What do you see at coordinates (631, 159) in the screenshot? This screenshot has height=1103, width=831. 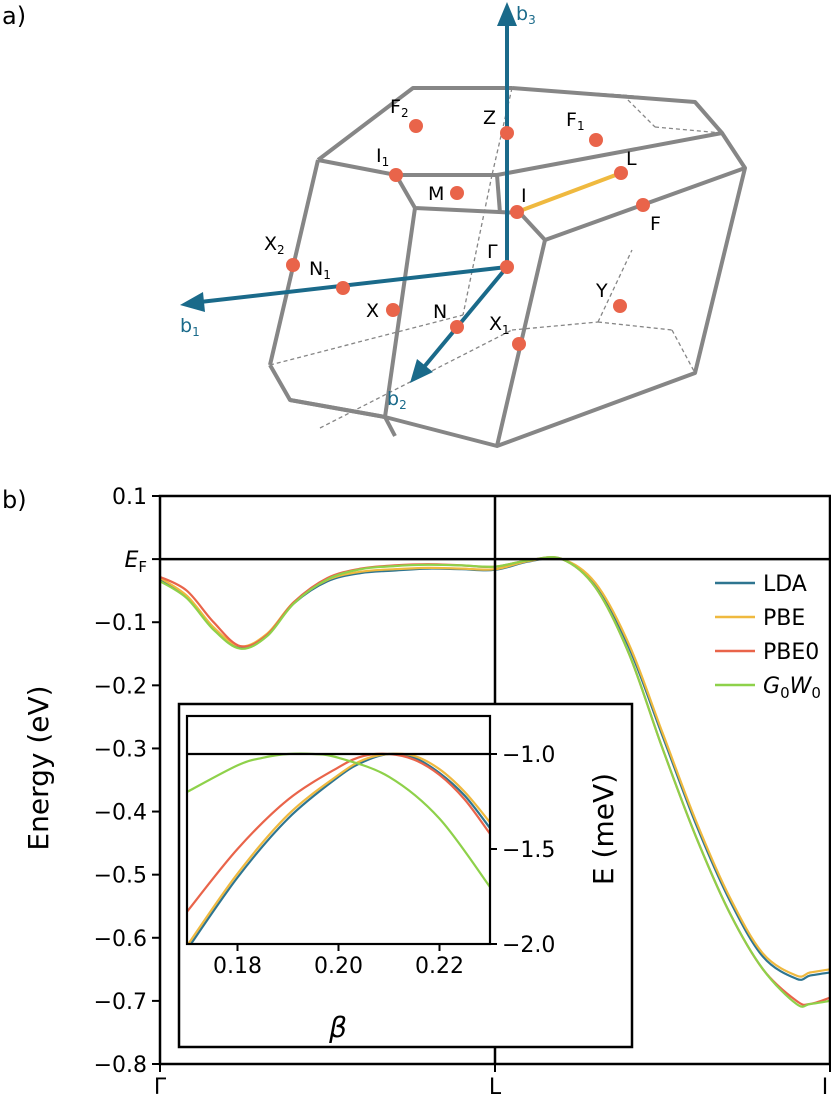 I see `kpoint-label: L` at bounding box center [631, 159].